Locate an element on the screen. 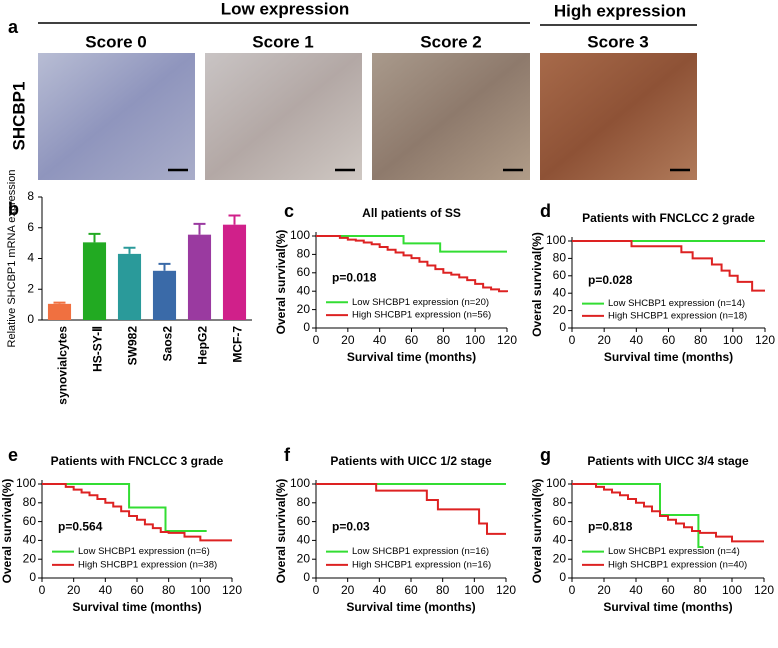 The width and height of the screenshot is (778, 648). y-tick-label: 4 is located at coordinates (30, 258).